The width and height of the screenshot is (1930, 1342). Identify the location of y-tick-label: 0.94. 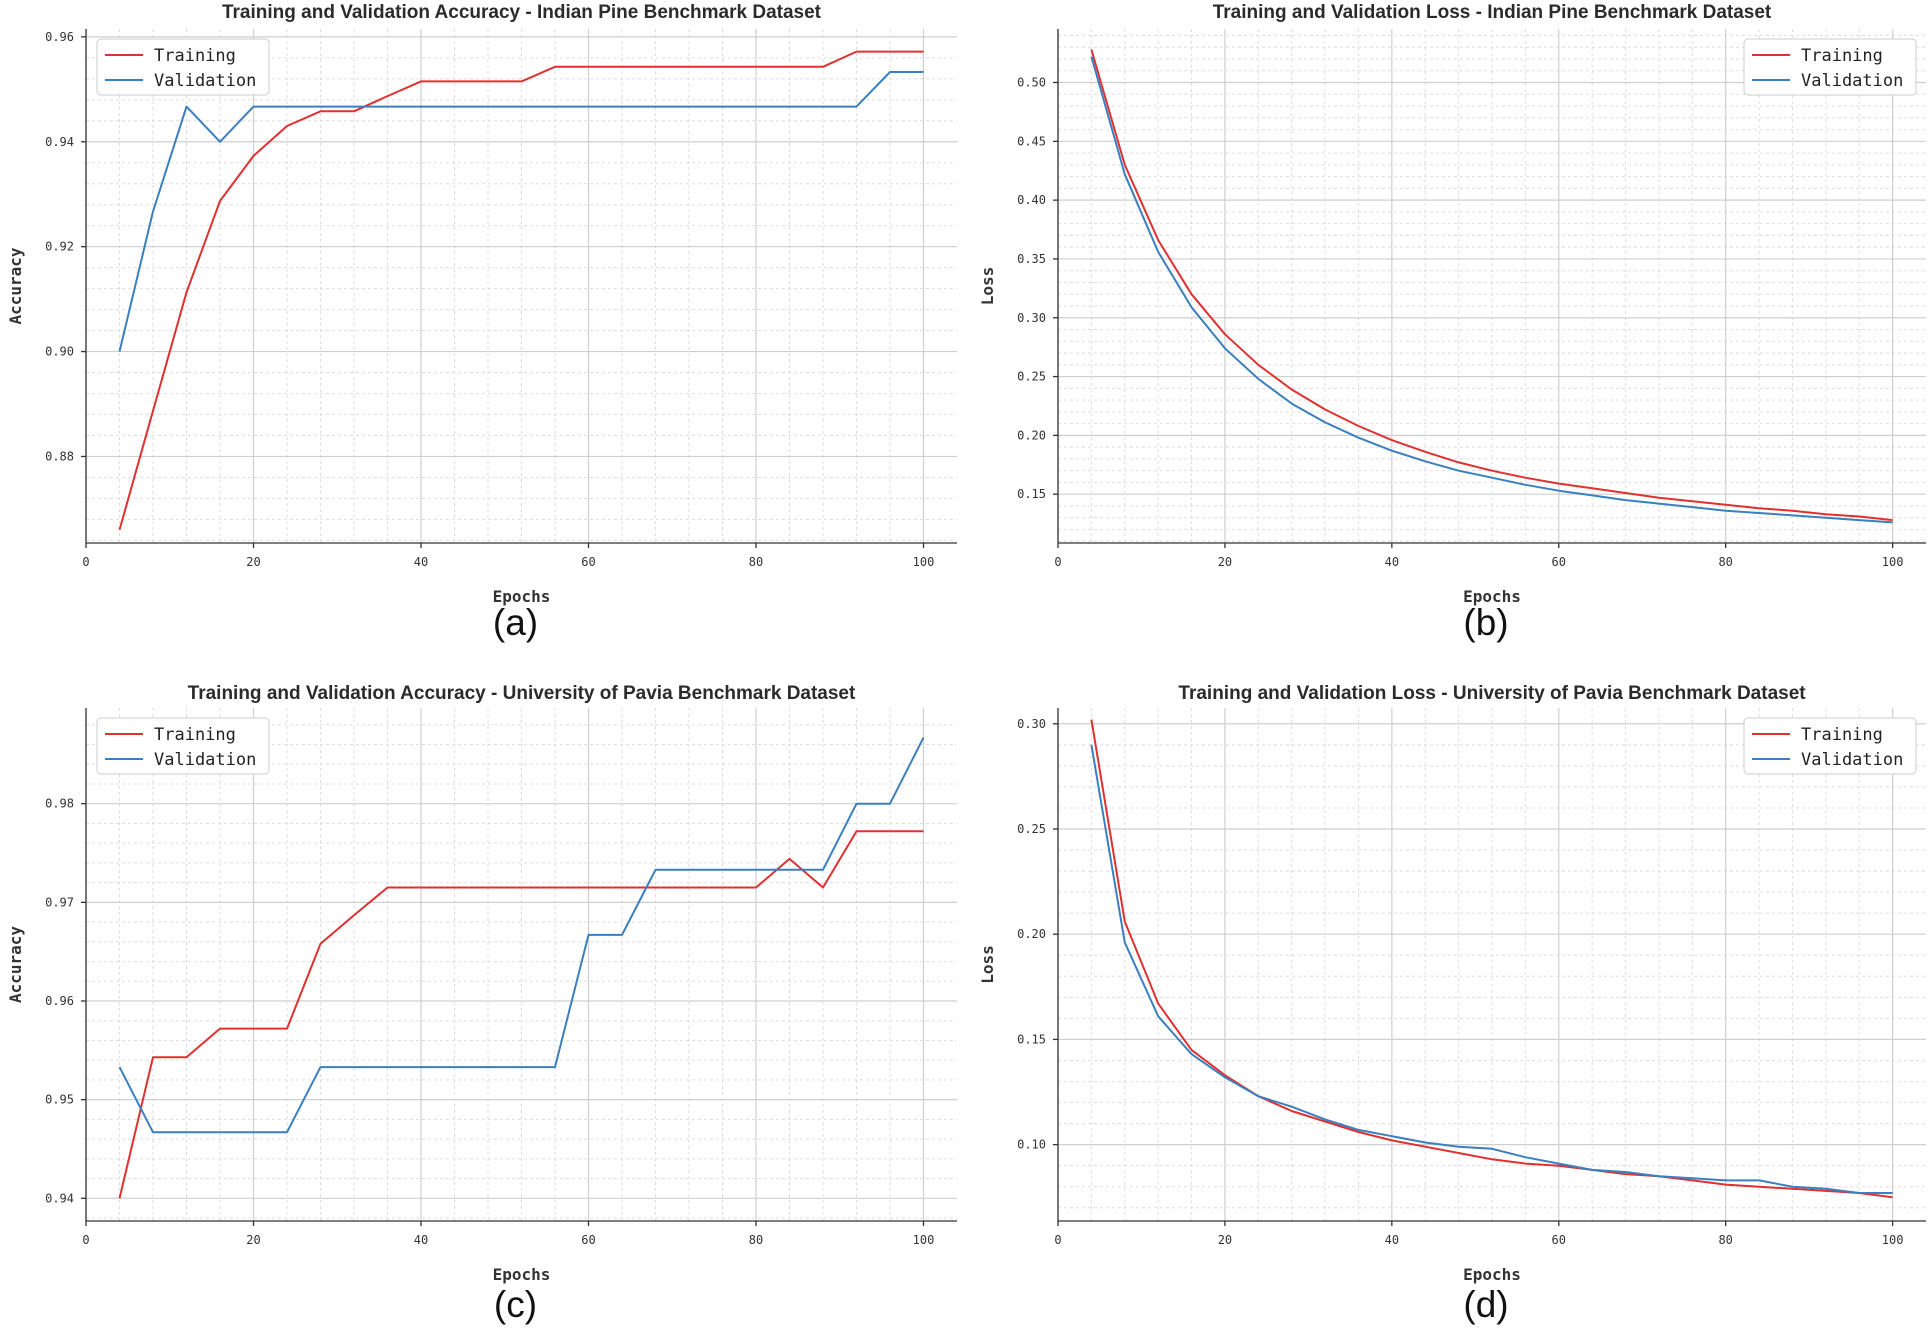
(59, 1198).